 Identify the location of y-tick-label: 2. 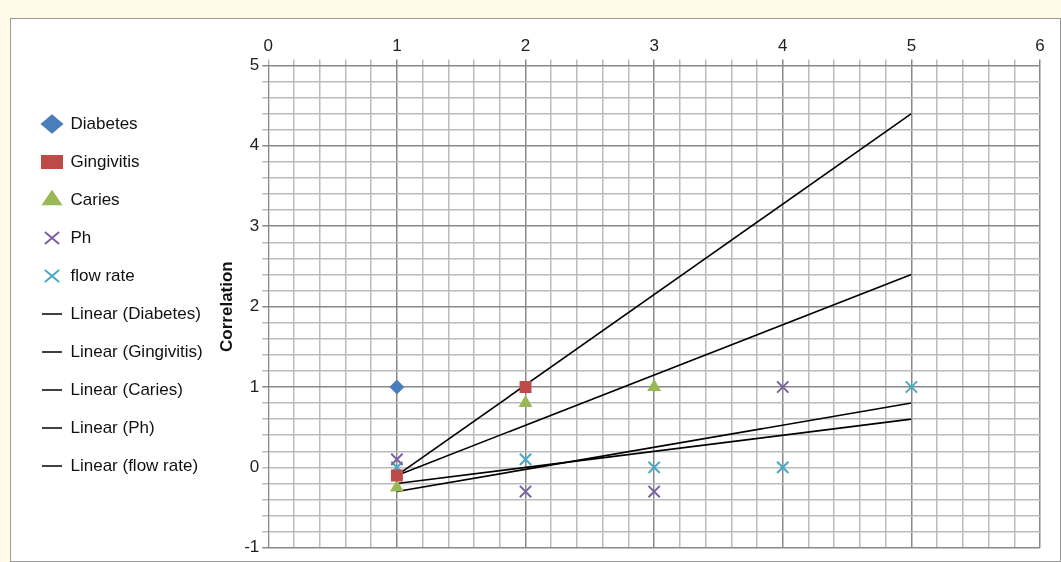
(254, 306).